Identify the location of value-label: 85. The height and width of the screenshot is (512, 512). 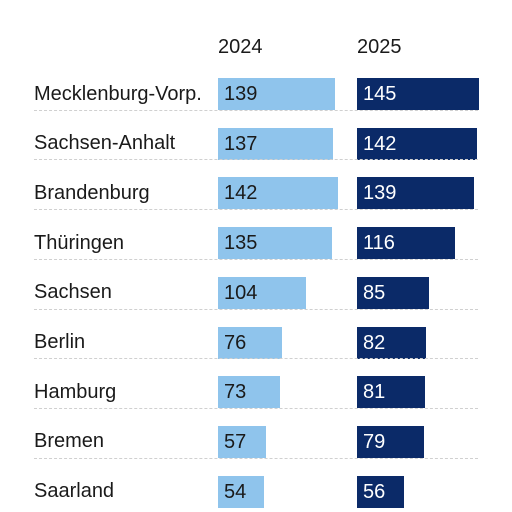
(374, 292).